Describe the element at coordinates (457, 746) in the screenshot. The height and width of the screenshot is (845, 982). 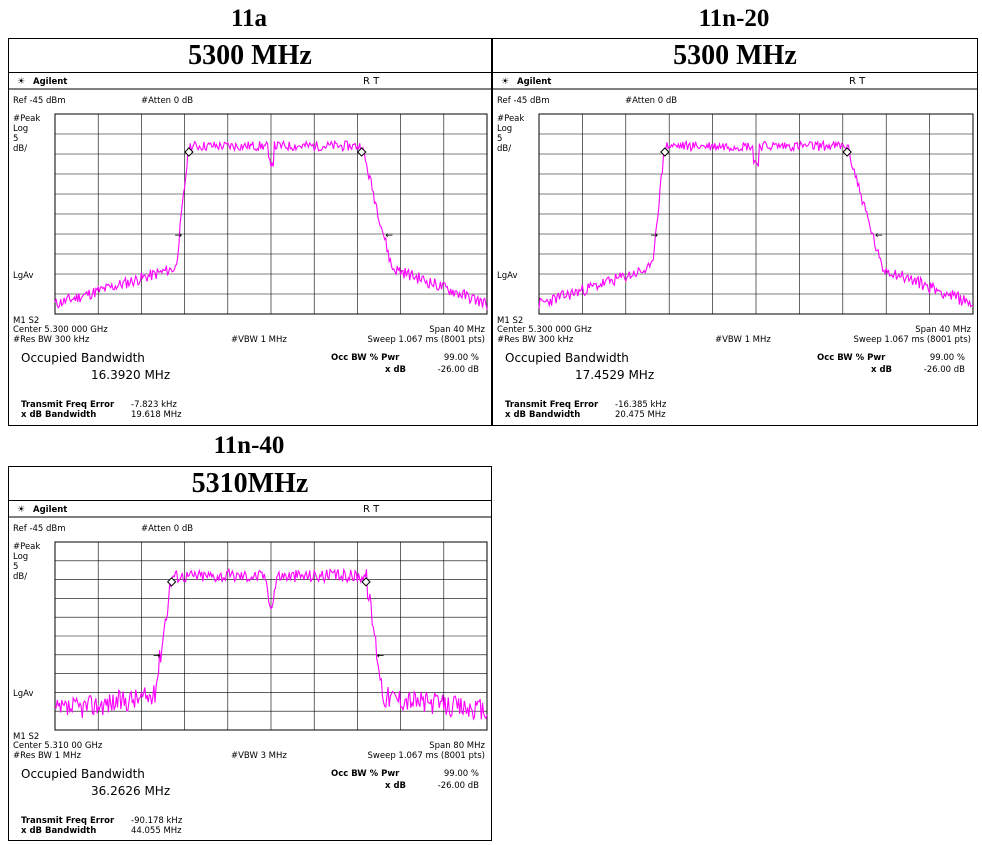
I see `span: Span 80 MHz` at that location.